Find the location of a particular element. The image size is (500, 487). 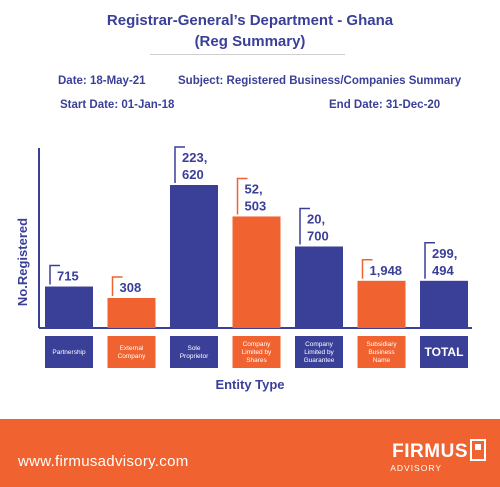

category-label-text: Shares is located at coordinates (256, 360).